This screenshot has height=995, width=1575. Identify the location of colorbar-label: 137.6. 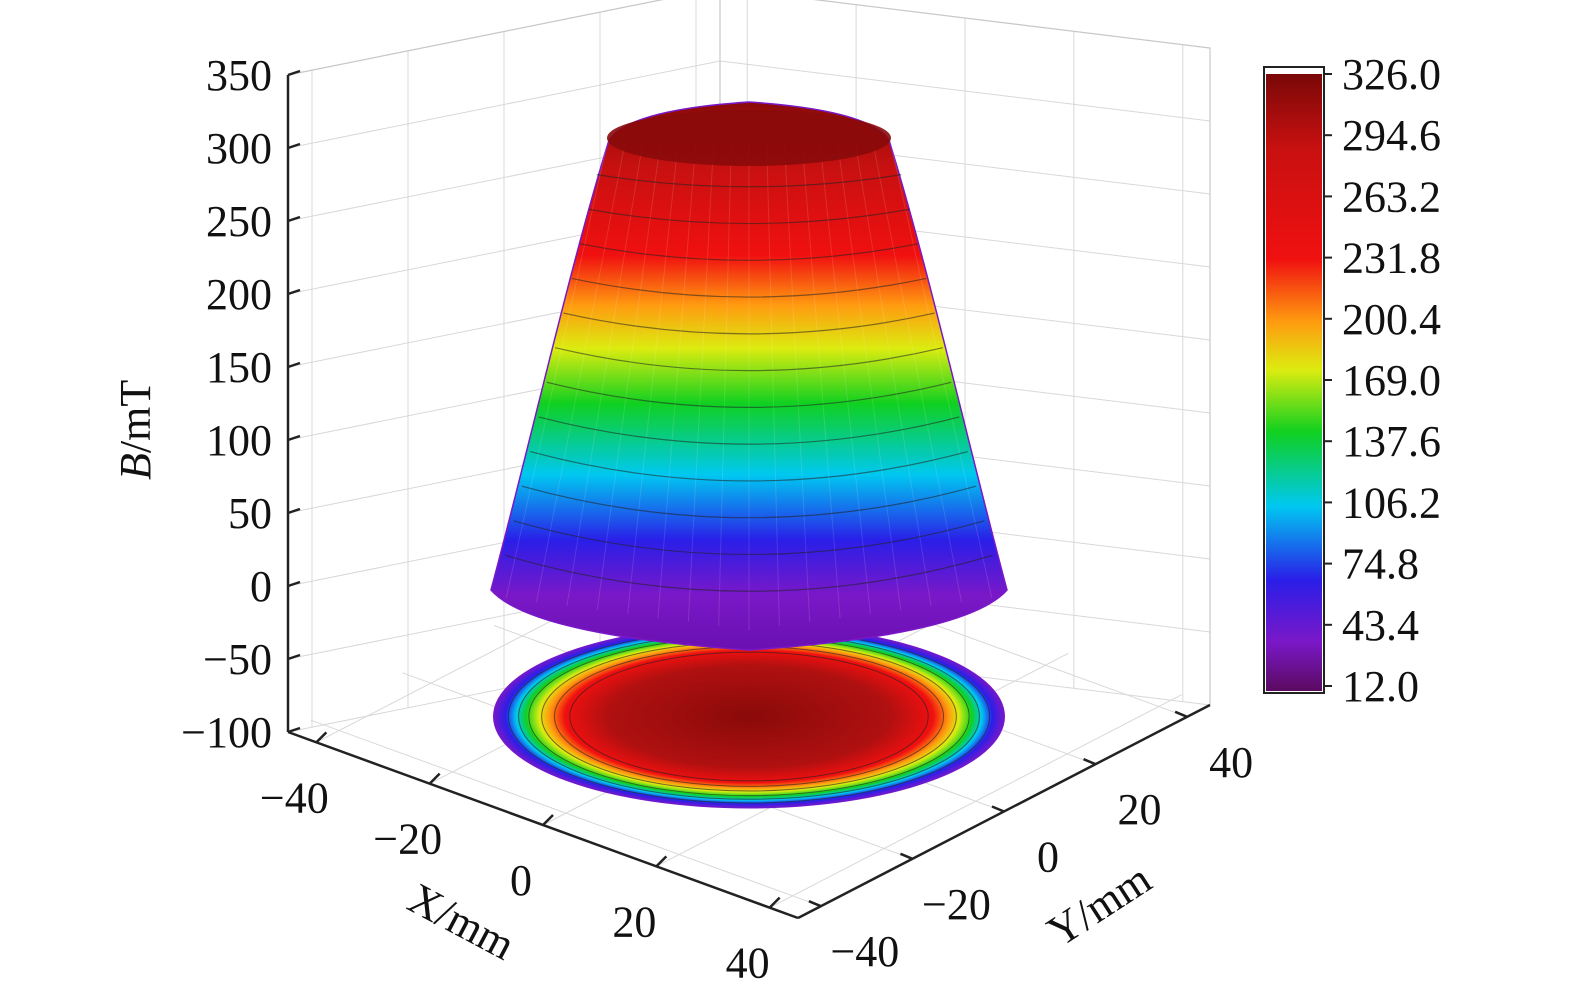
(1391, 441).